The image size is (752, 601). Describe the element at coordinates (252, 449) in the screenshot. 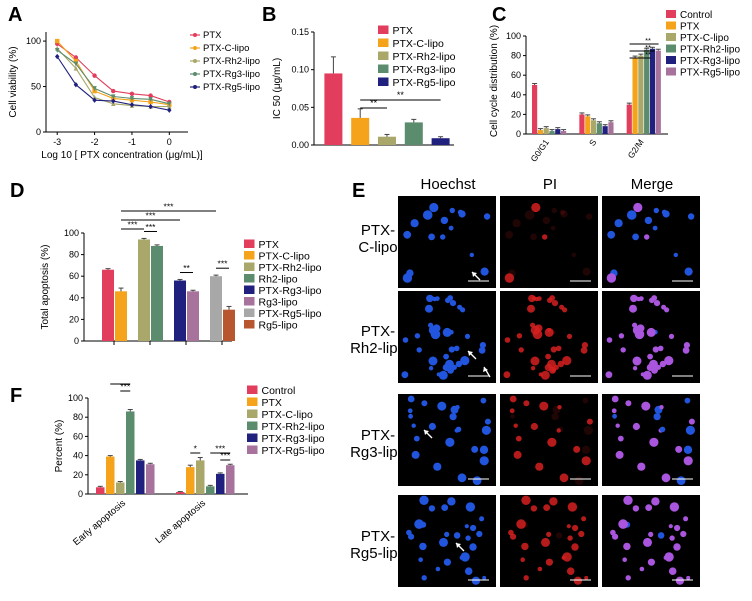

I see `f-legend-swatch` at that location.